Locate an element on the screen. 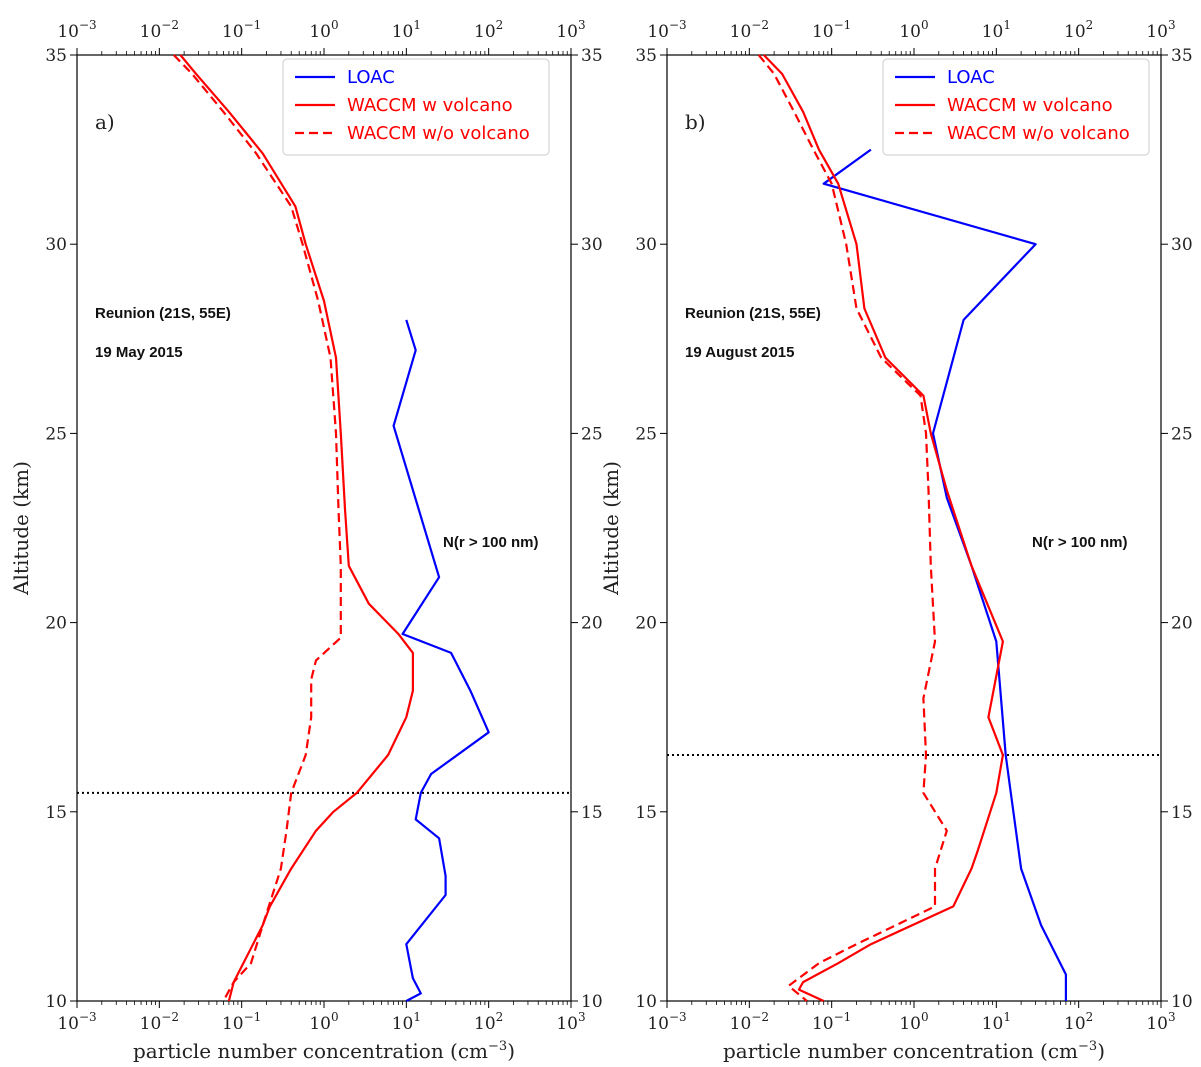 This screenshot has width=1201, height=1067. date-annotation: 19 May 2015 is located at coordinates (139, 352).